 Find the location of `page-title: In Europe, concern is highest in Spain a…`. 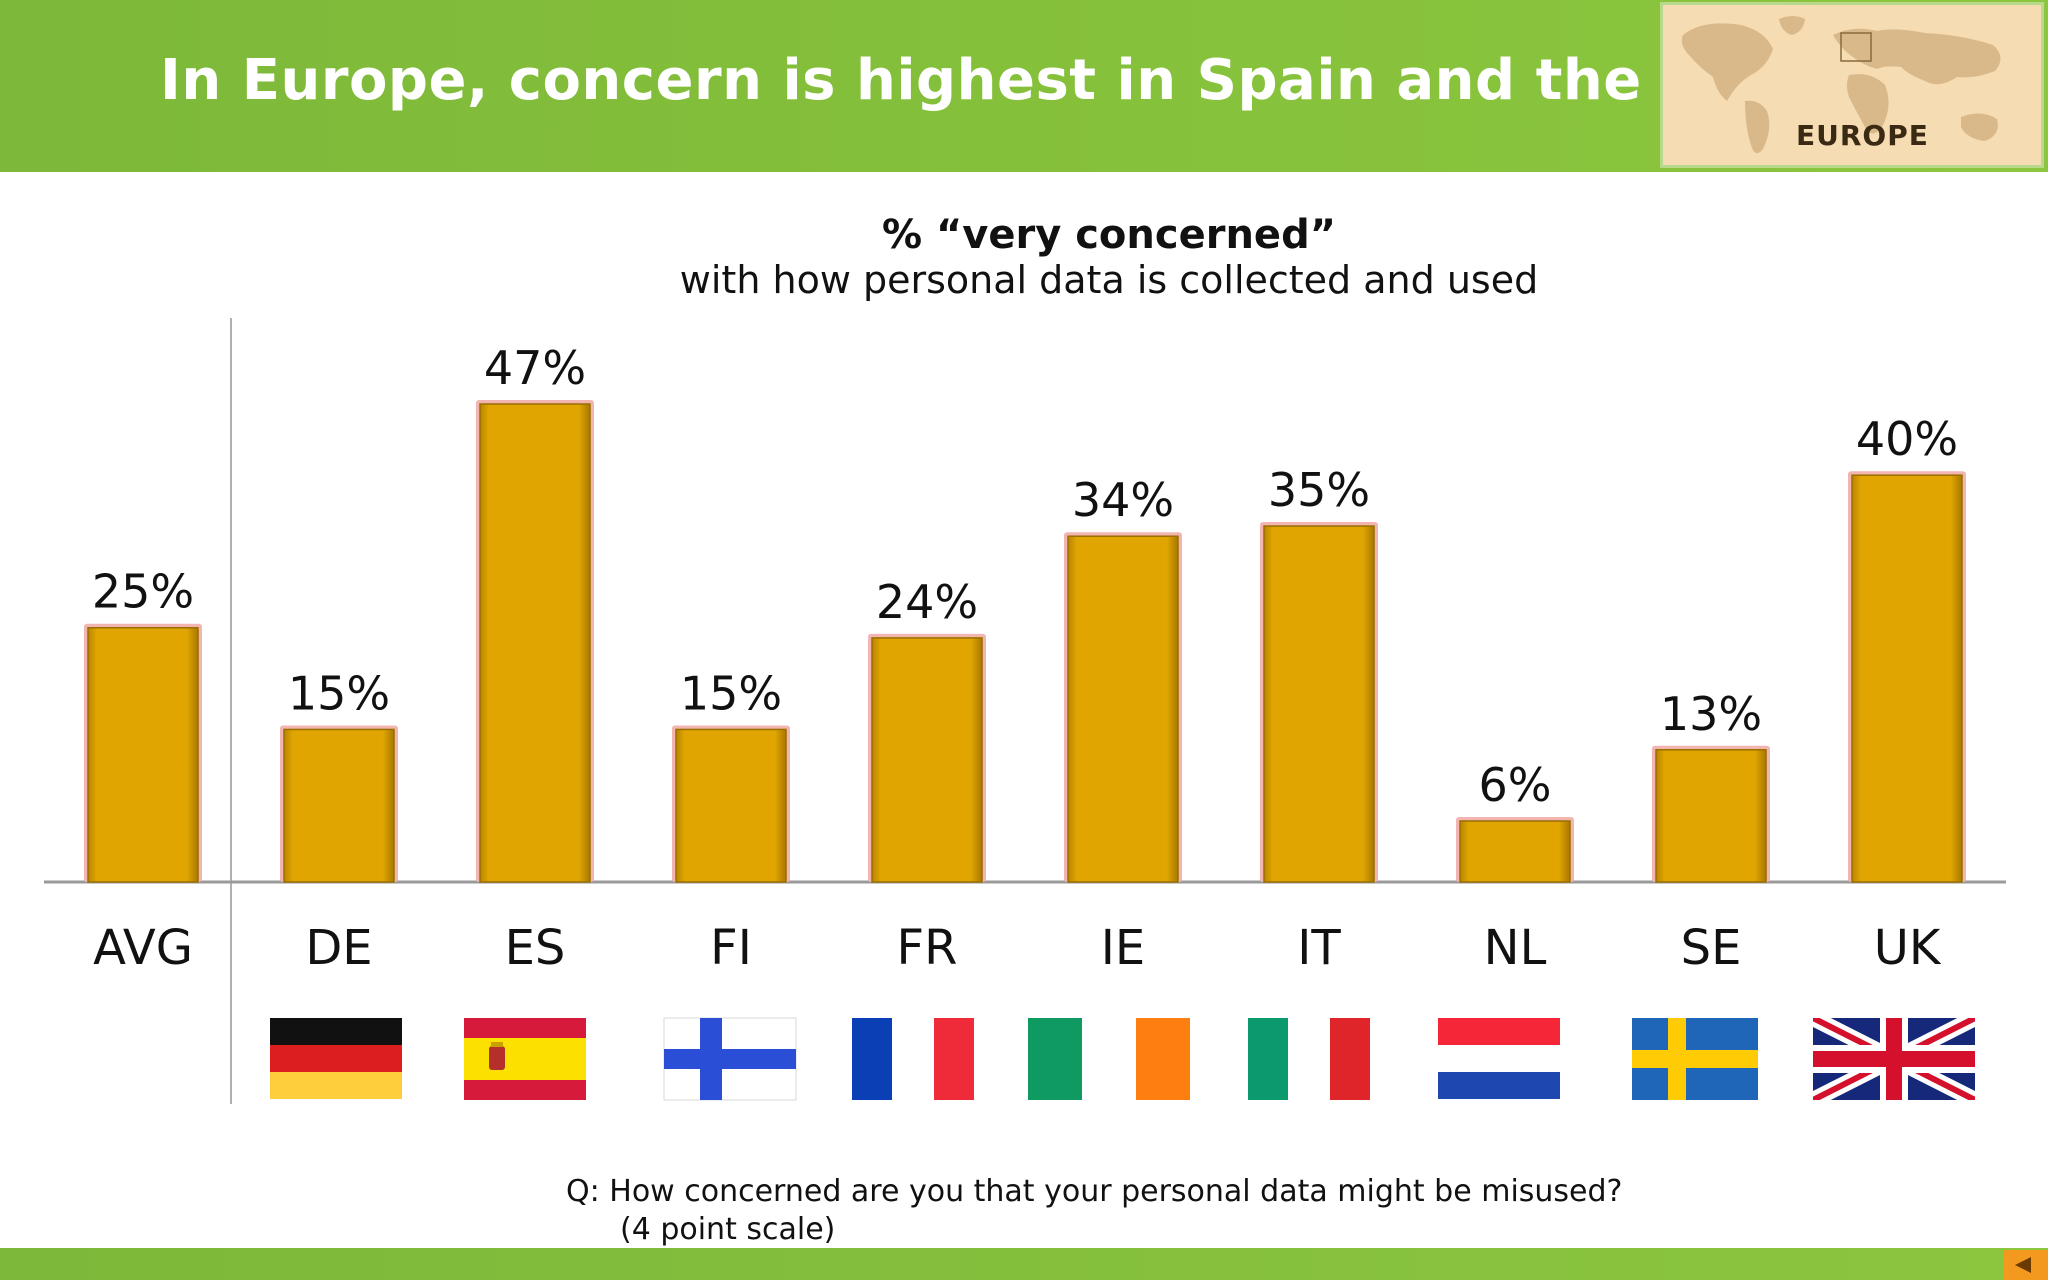

page-title: In Europe, concern is highest in Spain a… is located at coordinates (956, 80).